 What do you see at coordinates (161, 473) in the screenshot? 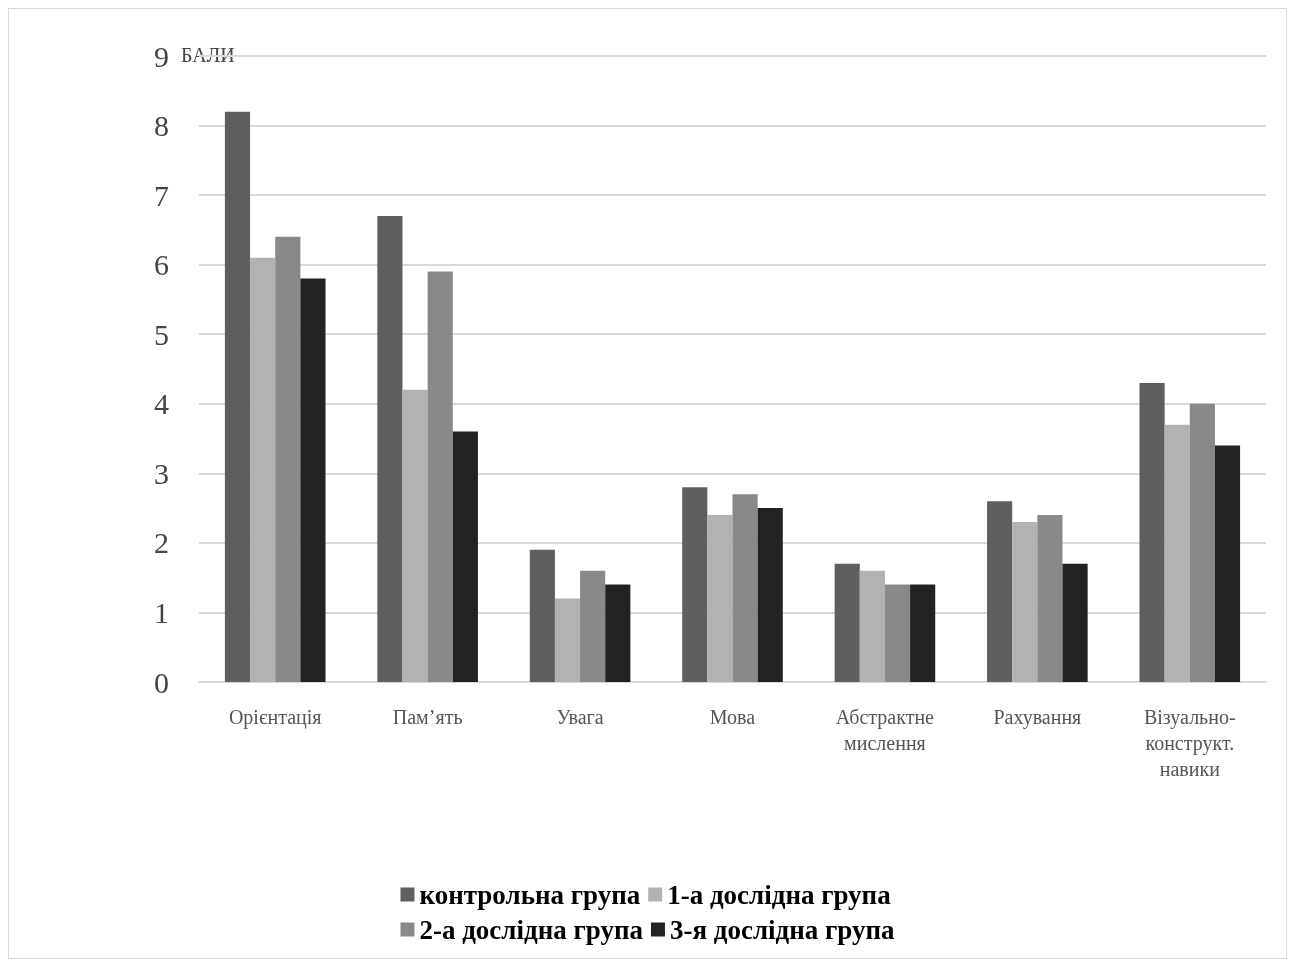
I see `y-tick-label: 3` at bounding box center [161, 473].